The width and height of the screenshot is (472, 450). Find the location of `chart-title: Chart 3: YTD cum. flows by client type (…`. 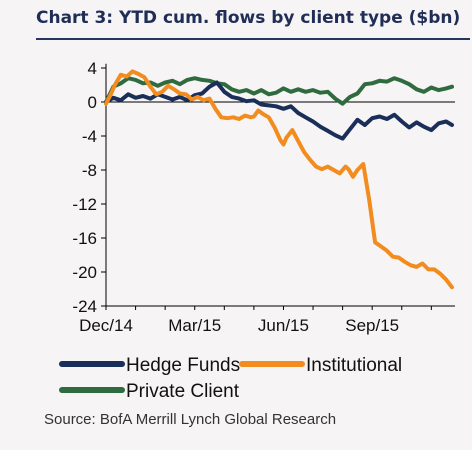

chart-title: Chart 3: YTD cum. flows by client type (… is located at coordinates (248, 18).